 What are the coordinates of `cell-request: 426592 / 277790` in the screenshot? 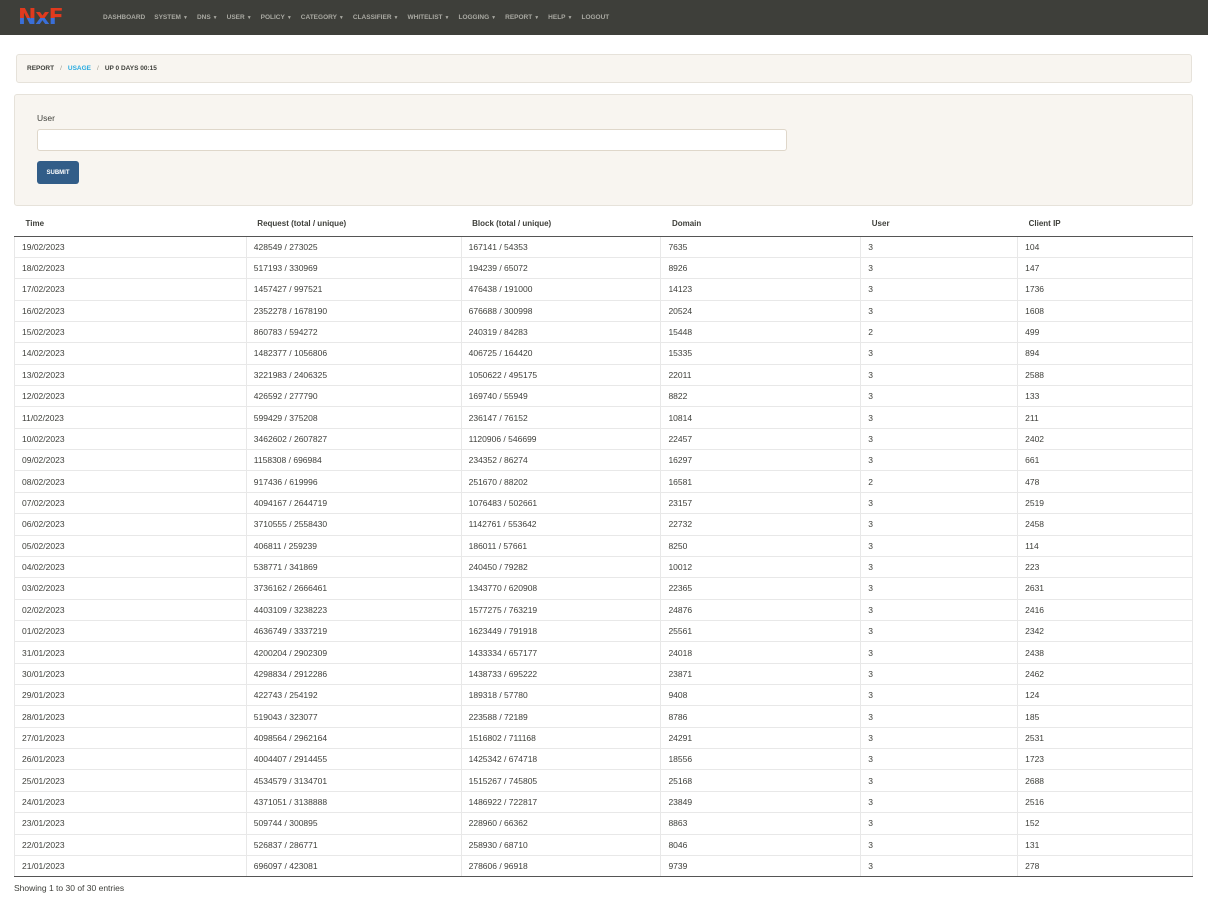 It's located at (353, 396).